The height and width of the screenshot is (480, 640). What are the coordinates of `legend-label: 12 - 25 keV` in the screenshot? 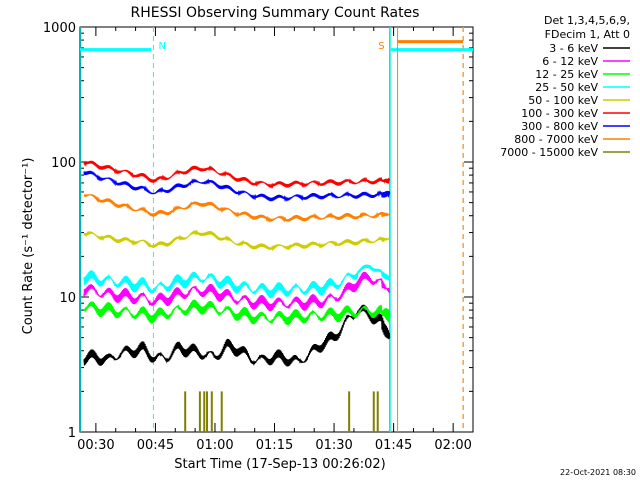 It's located at (566, 74).